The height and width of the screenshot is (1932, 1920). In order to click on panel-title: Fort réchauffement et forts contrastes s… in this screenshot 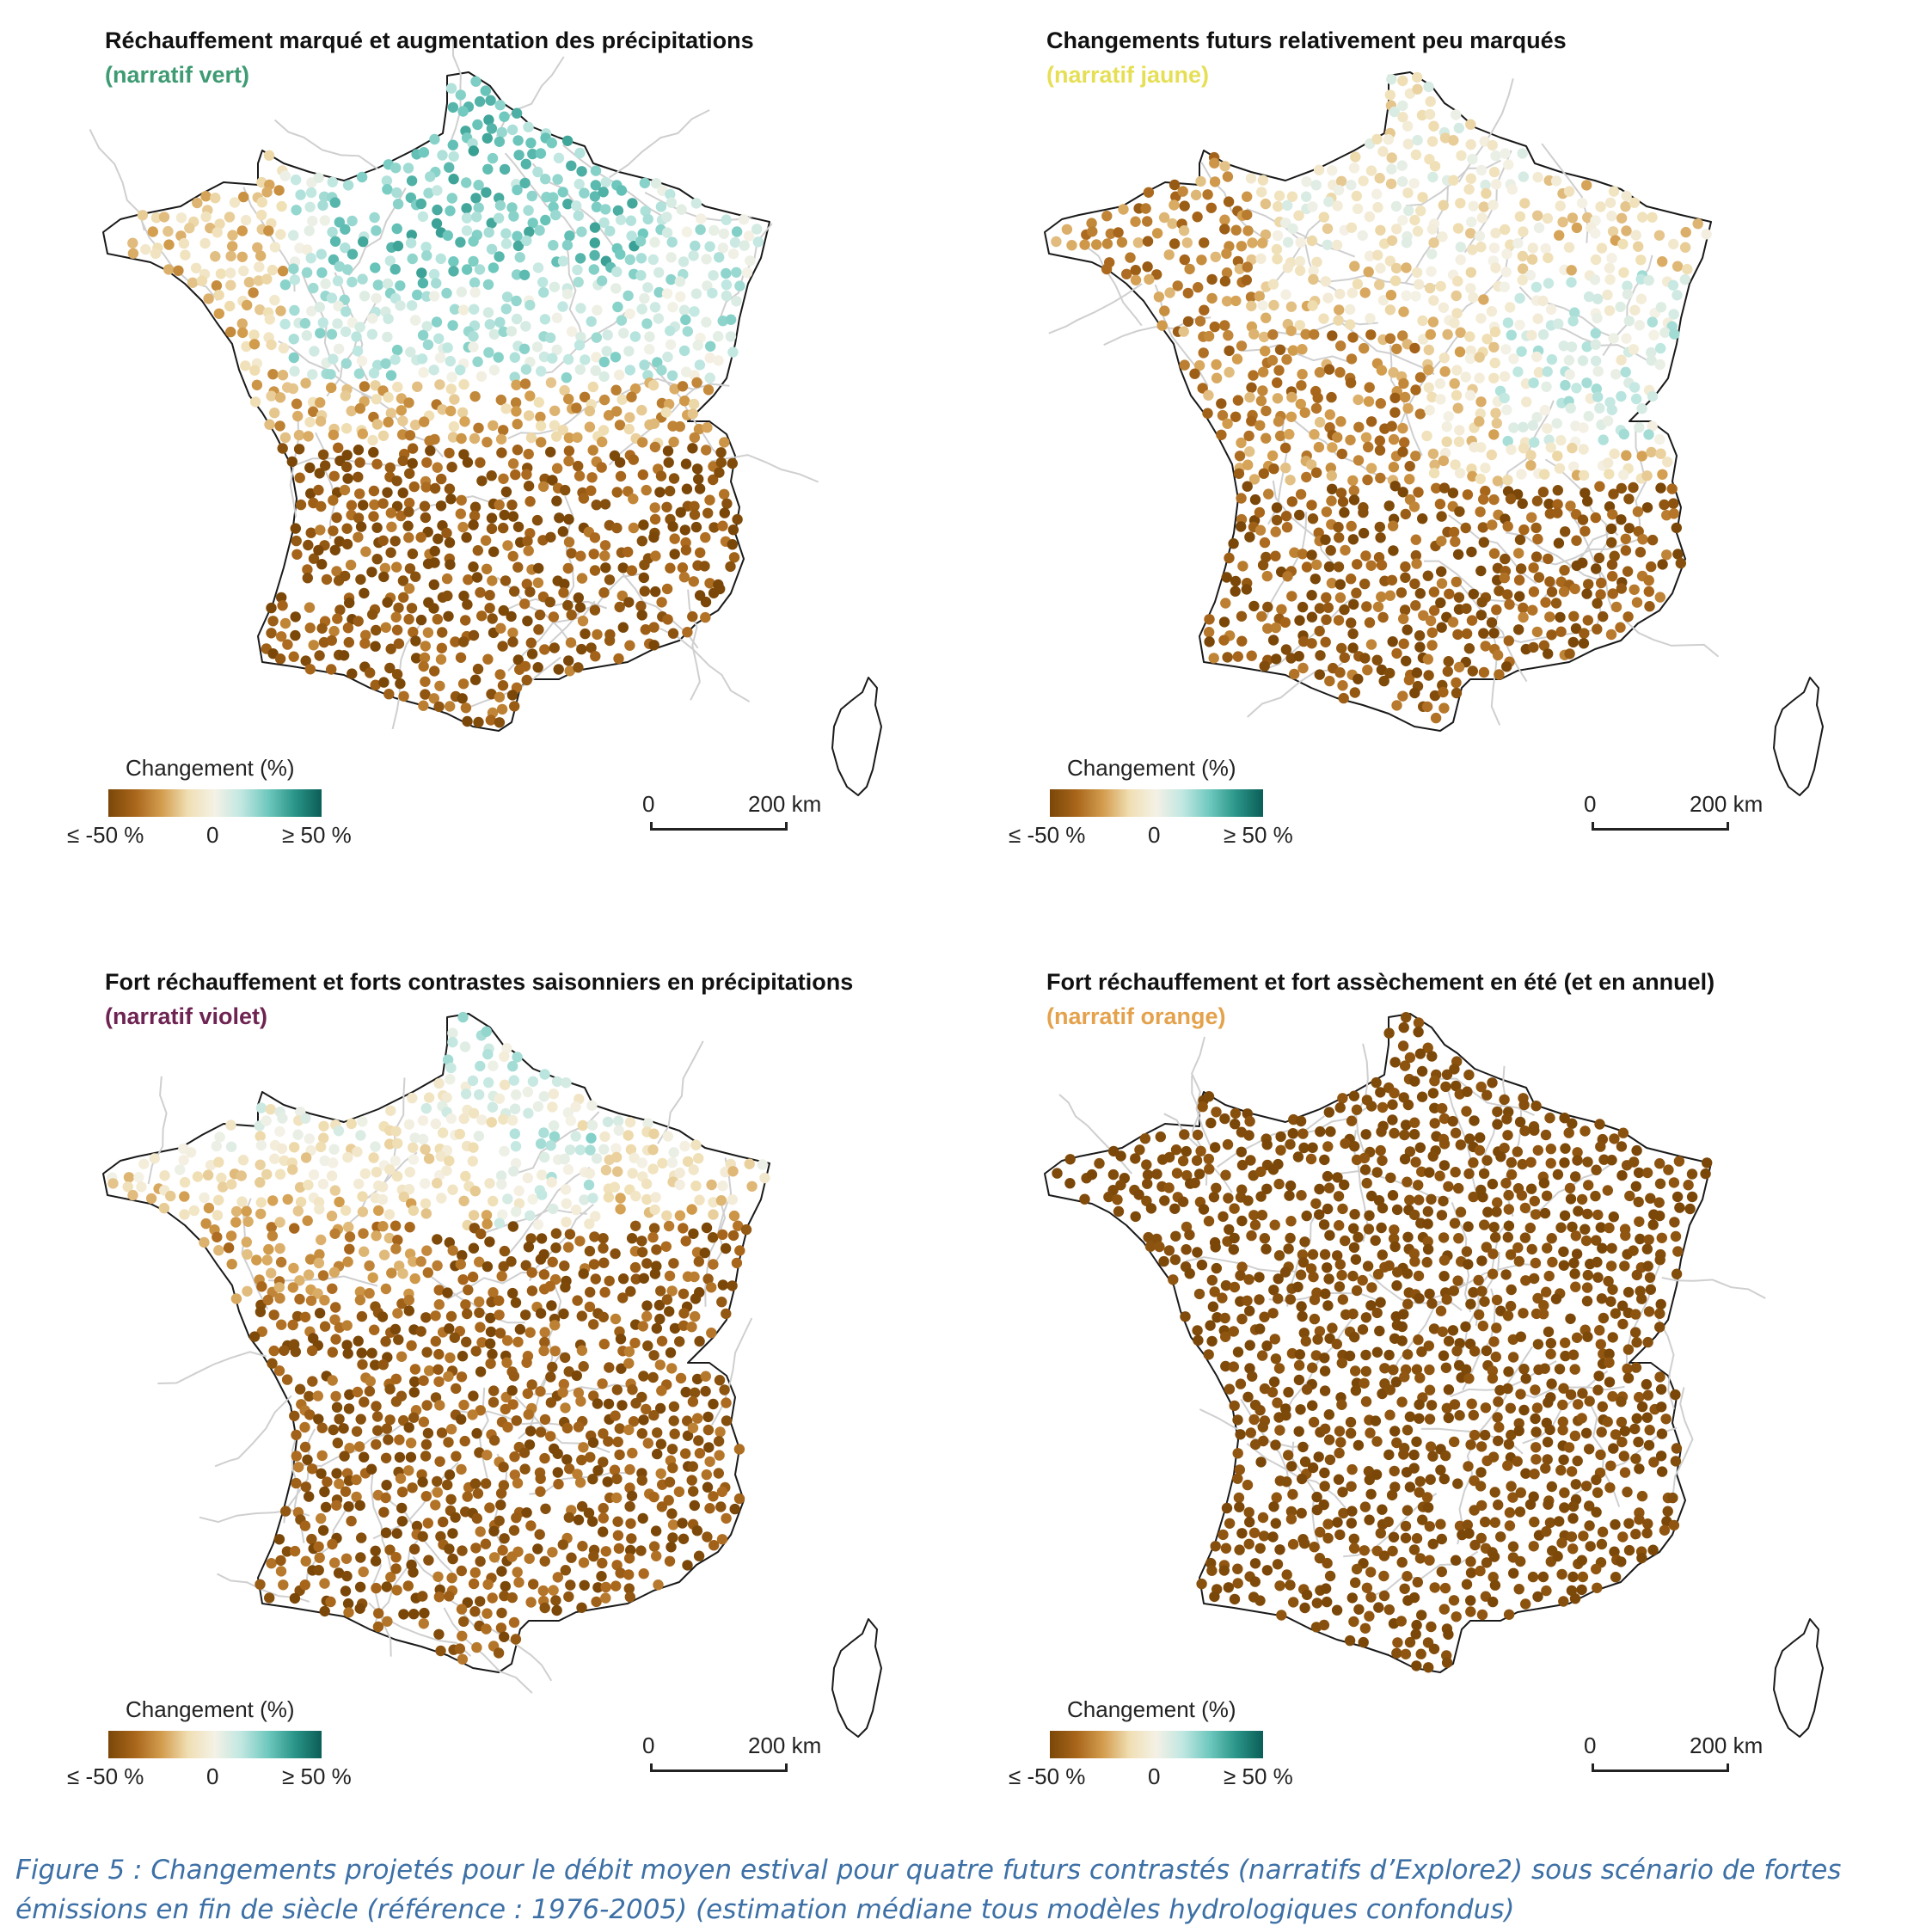, I will do `click(479, 982)`.